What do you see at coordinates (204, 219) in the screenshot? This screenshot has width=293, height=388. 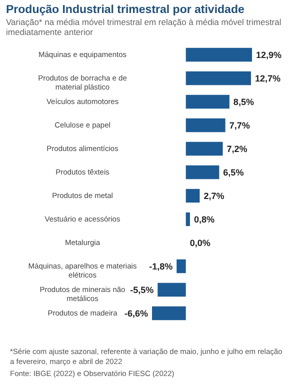 I see `data-label: 0,8%` at bounding box center [204, 219].